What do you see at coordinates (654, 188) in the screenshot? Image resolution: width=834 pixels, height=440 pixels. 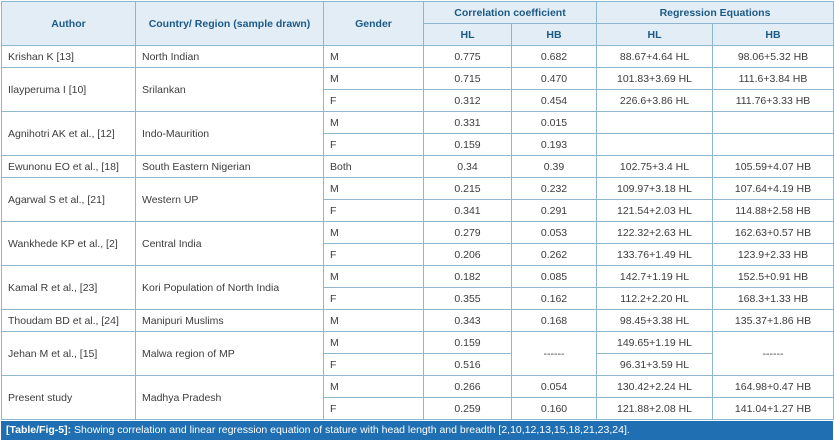 I see `reg-hl-cell: 109.97+3.18 HL` at bounding box center [654, 188].